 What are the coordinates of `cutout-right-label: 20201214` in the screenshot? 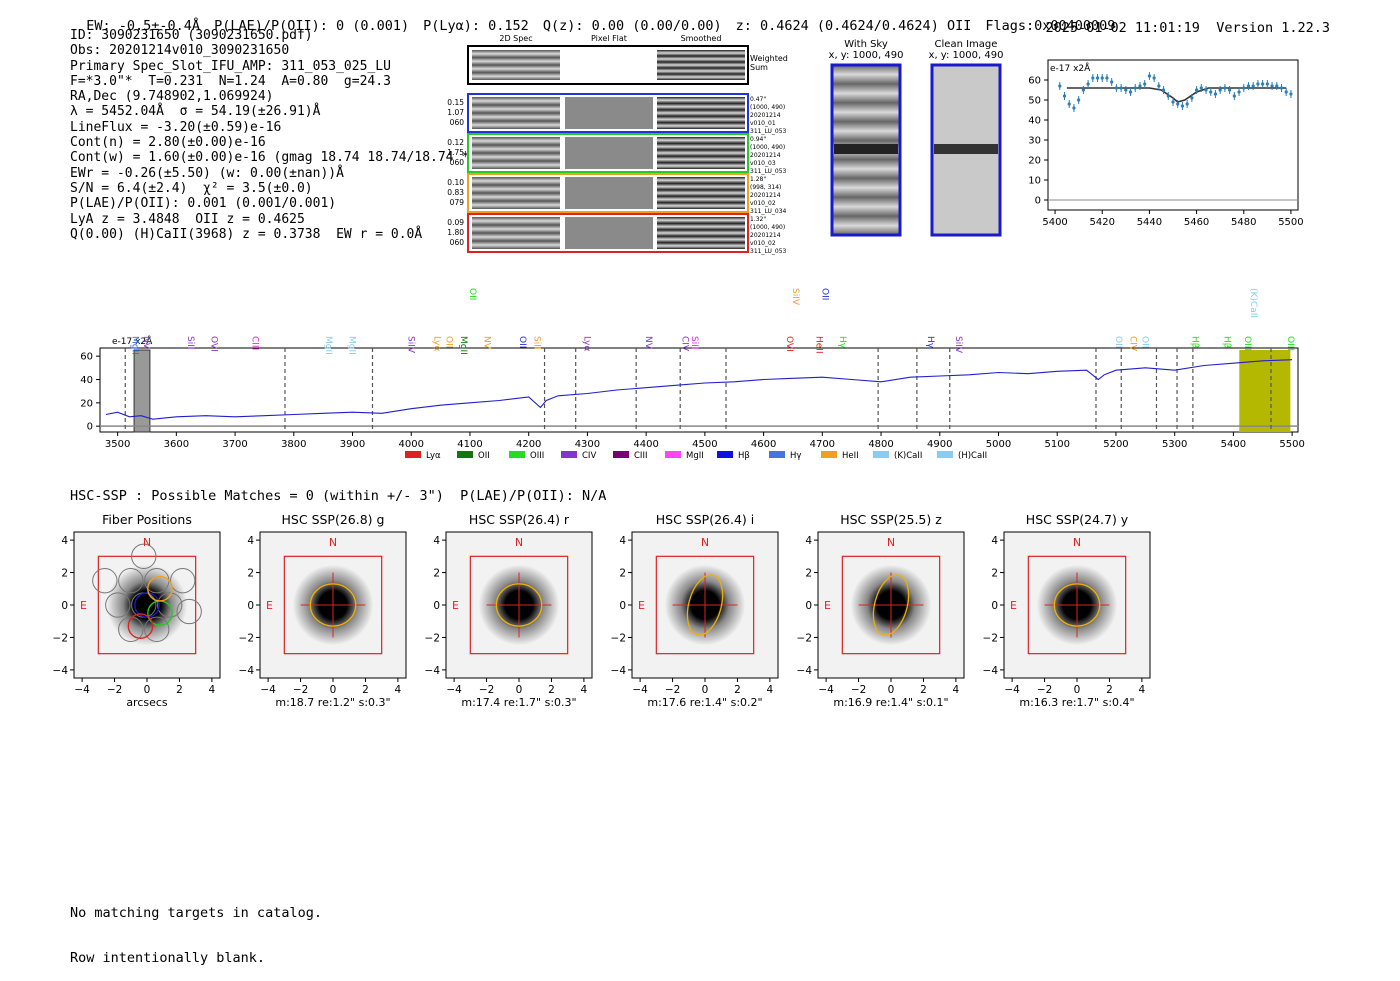 It's located at (765, 235).